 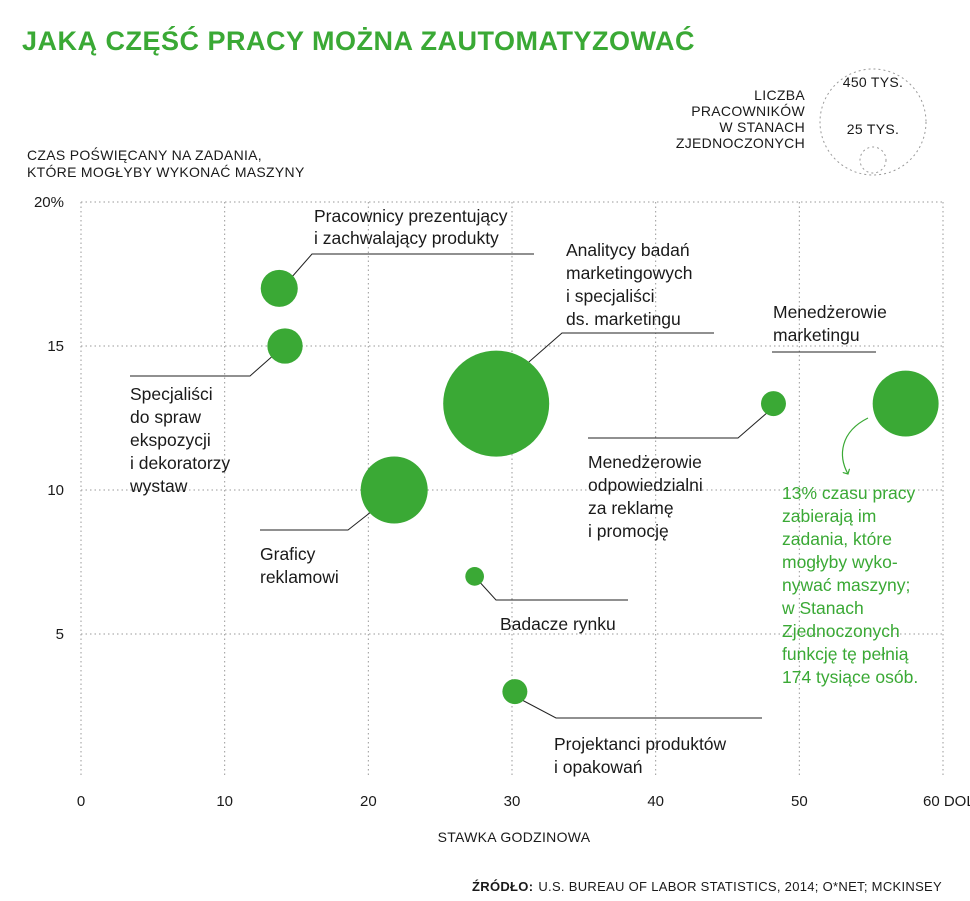 I want to click on size-legend-large-circle, so click(x=873, y=122).